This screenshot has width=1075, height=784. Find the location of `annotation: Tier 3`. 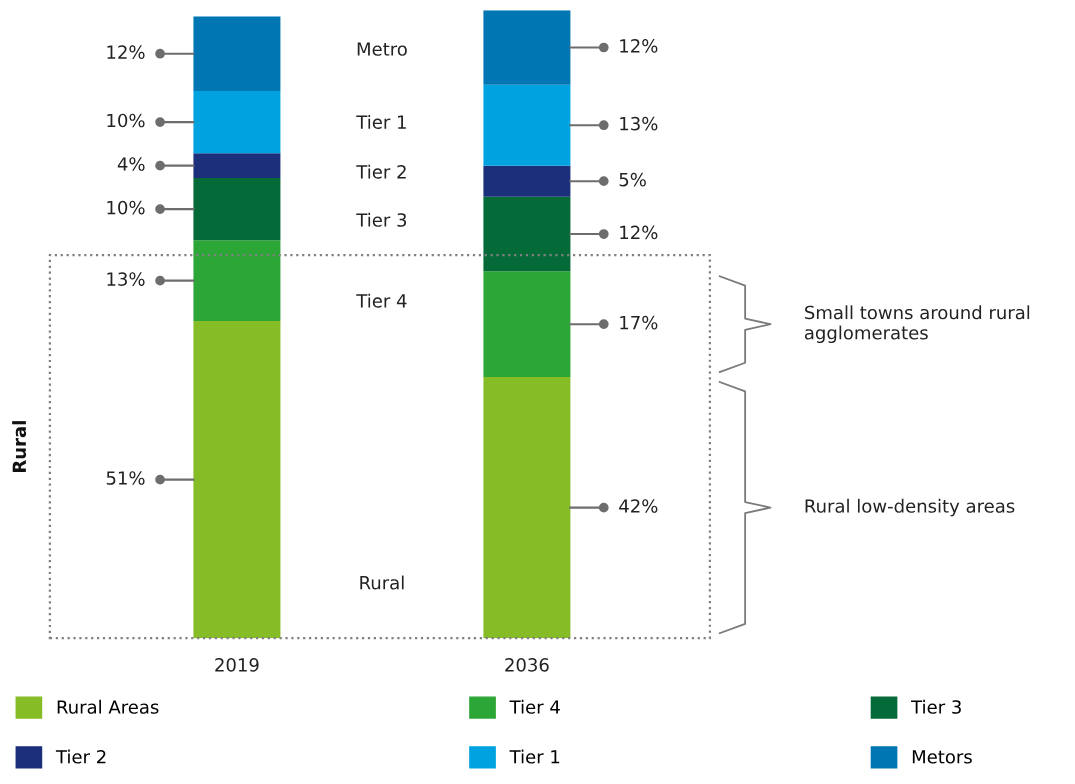

annotation: Tier 3 is located at coordinates (381, 219).